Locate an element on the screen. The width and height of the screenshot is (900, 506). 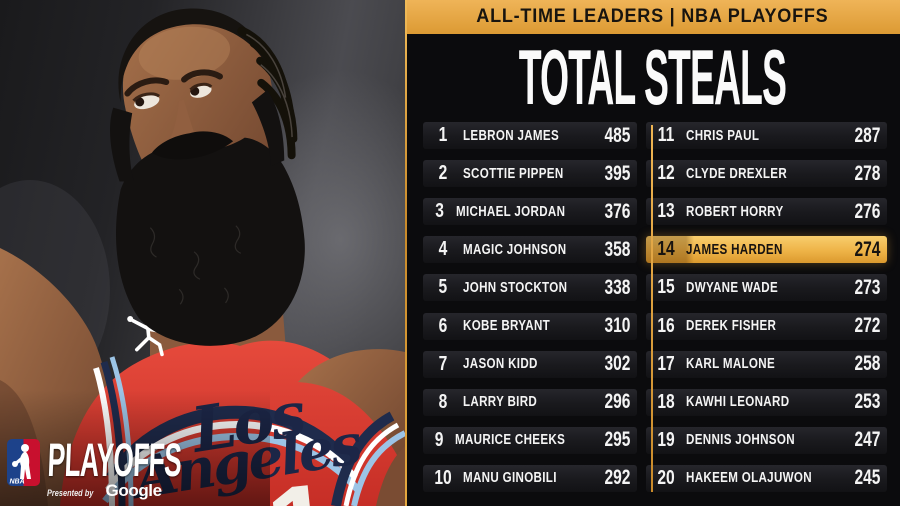
leaderboard-row: 17 KARL MALONE 258 is located at coordinates (766, 364).